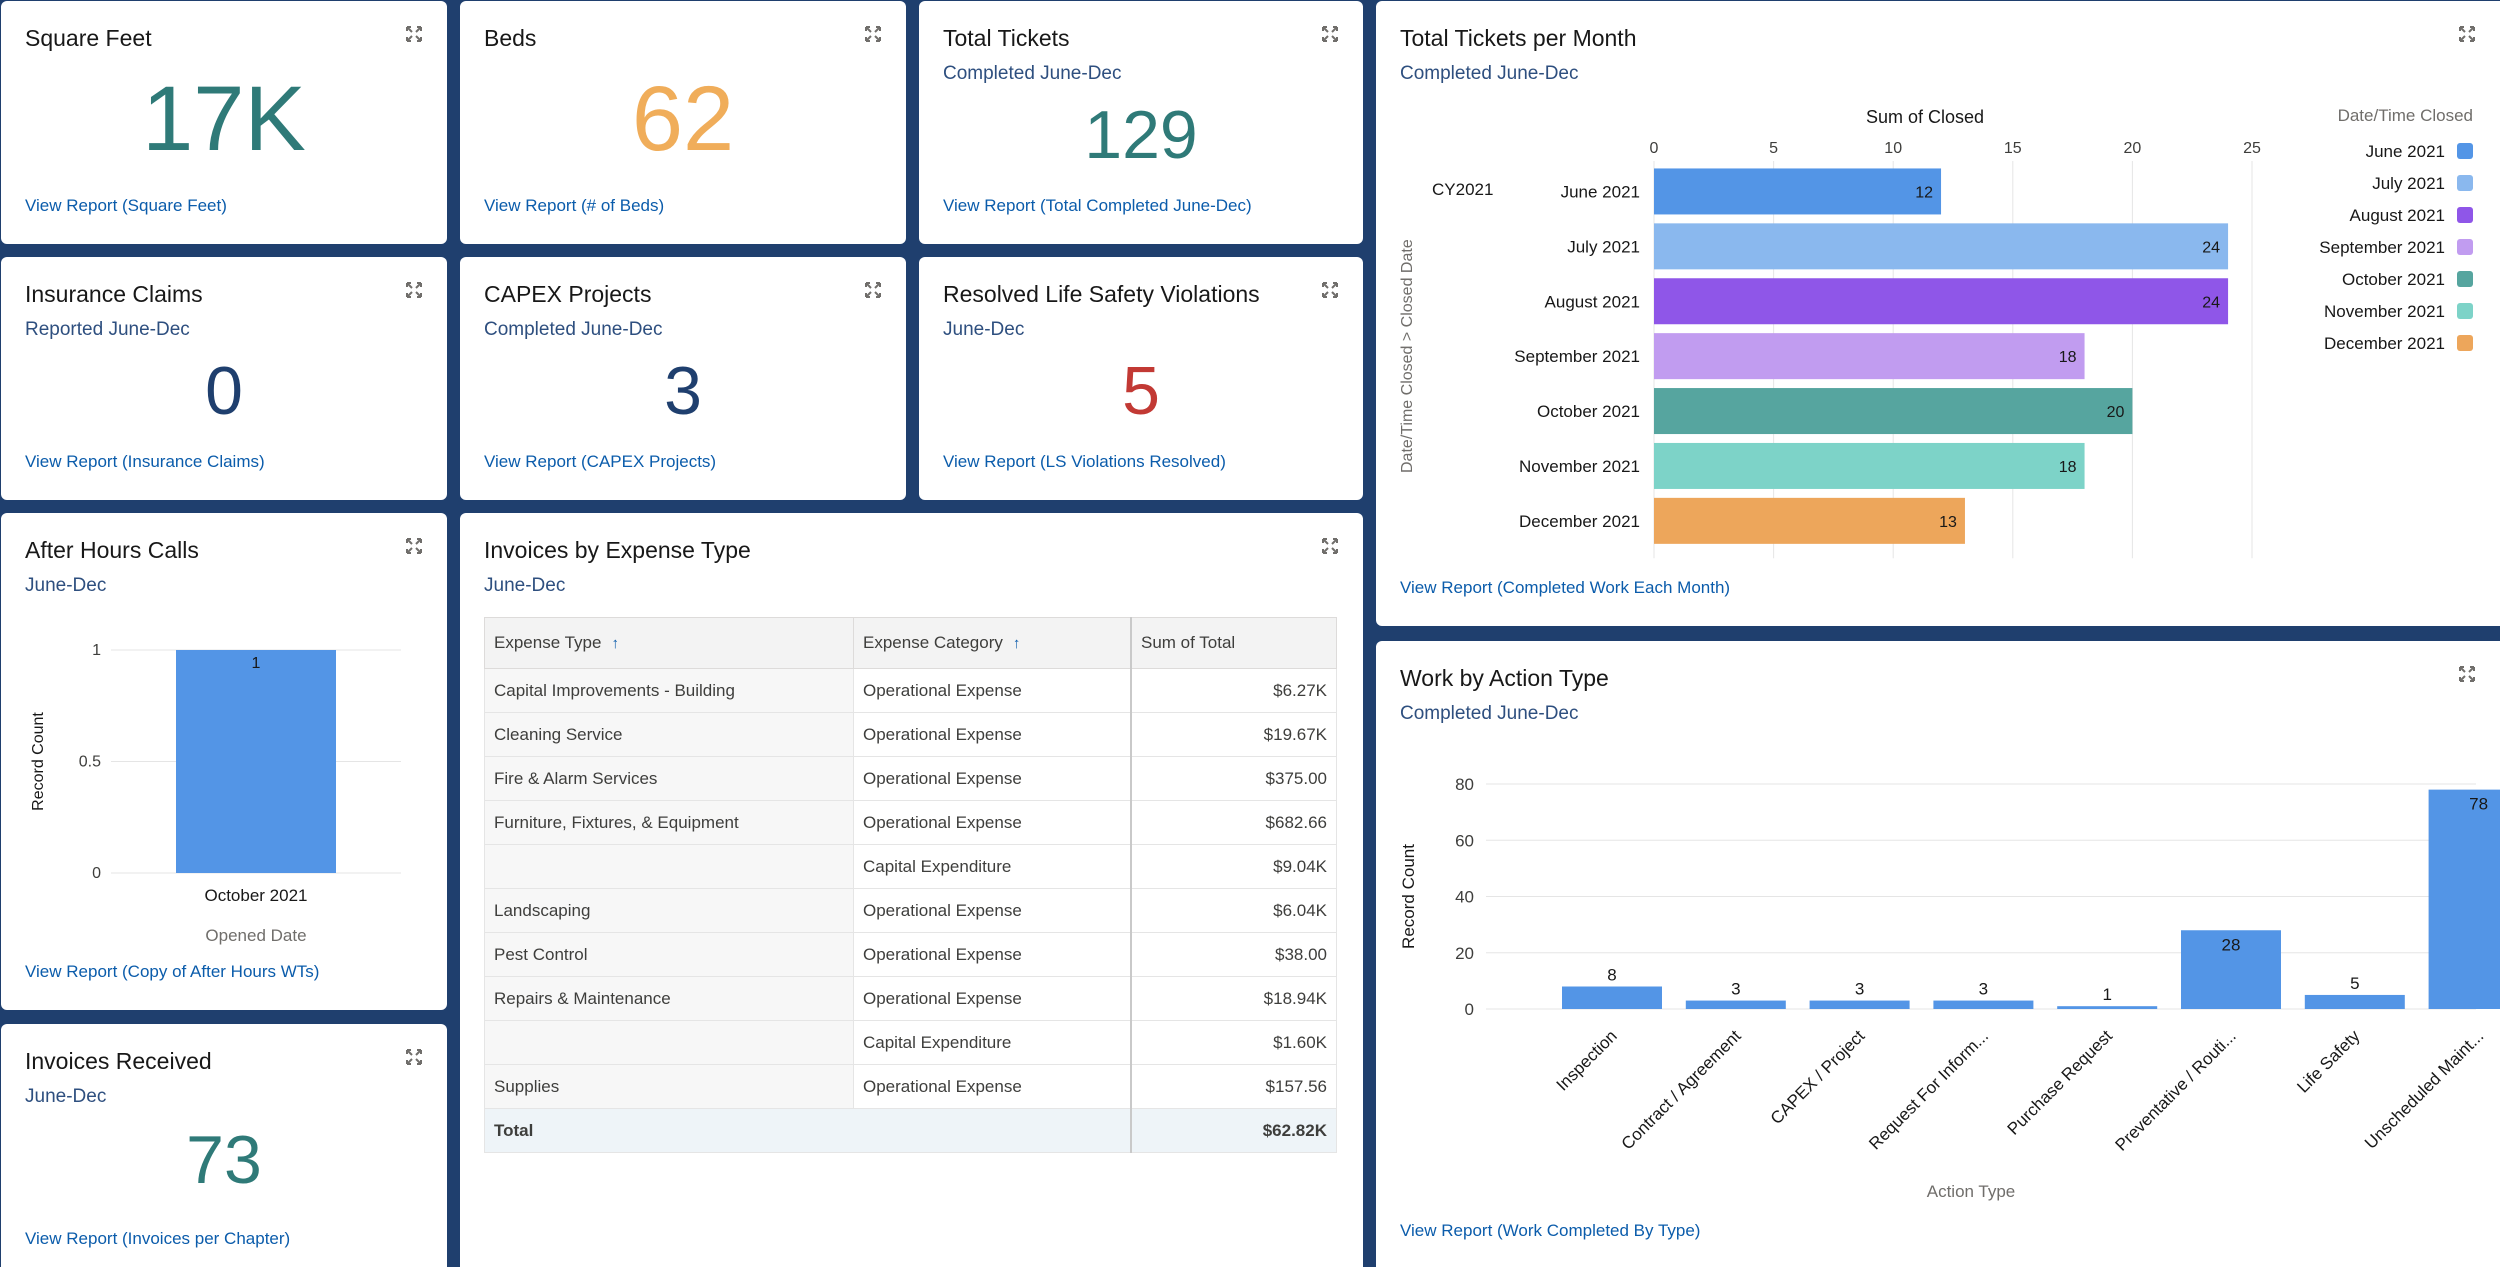 Image resolution: width=2500 pixels, height=1267 pixels. I want to click on metric-value: 3, so click(683, 391).